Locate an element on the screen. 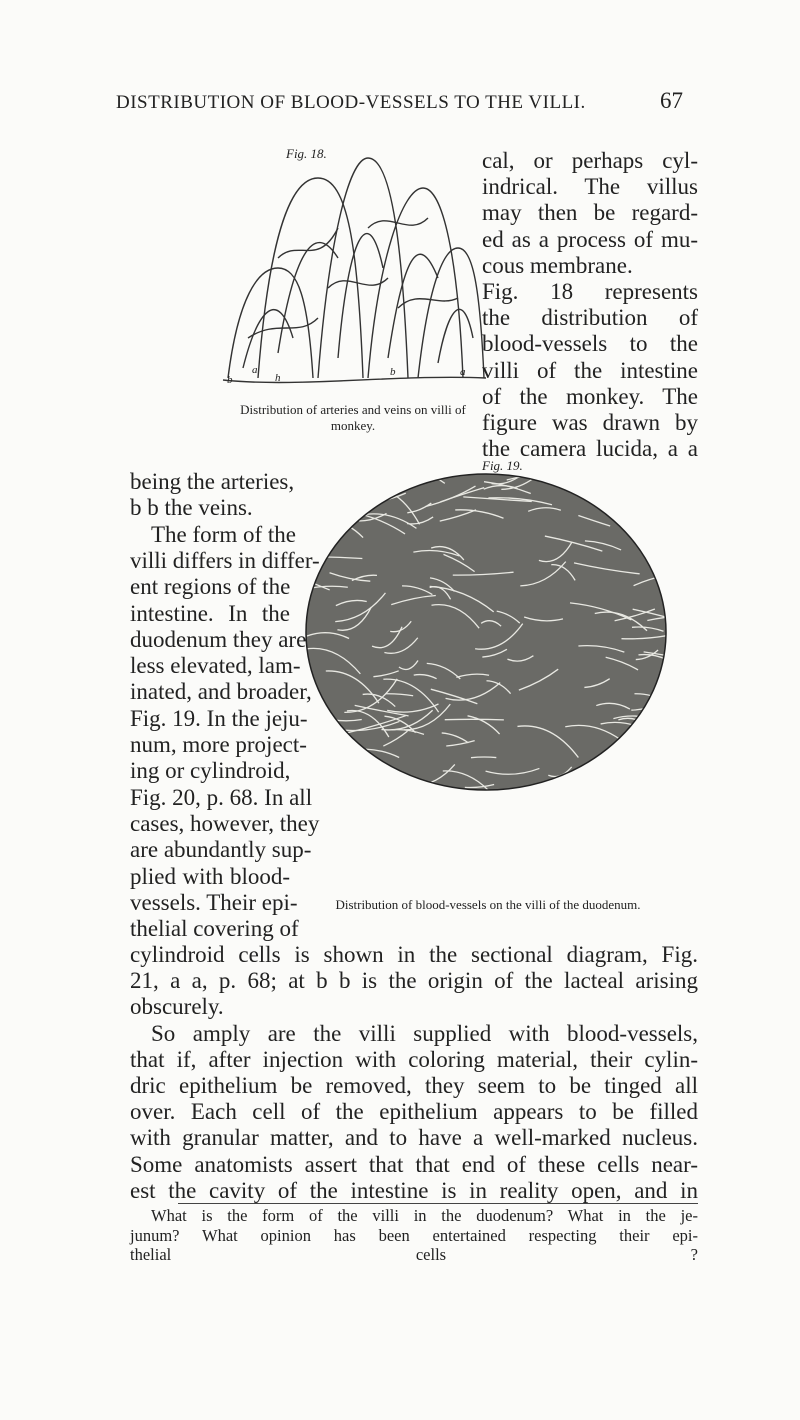  text-line: inated, and broader, is located at coordinates (221, 692).